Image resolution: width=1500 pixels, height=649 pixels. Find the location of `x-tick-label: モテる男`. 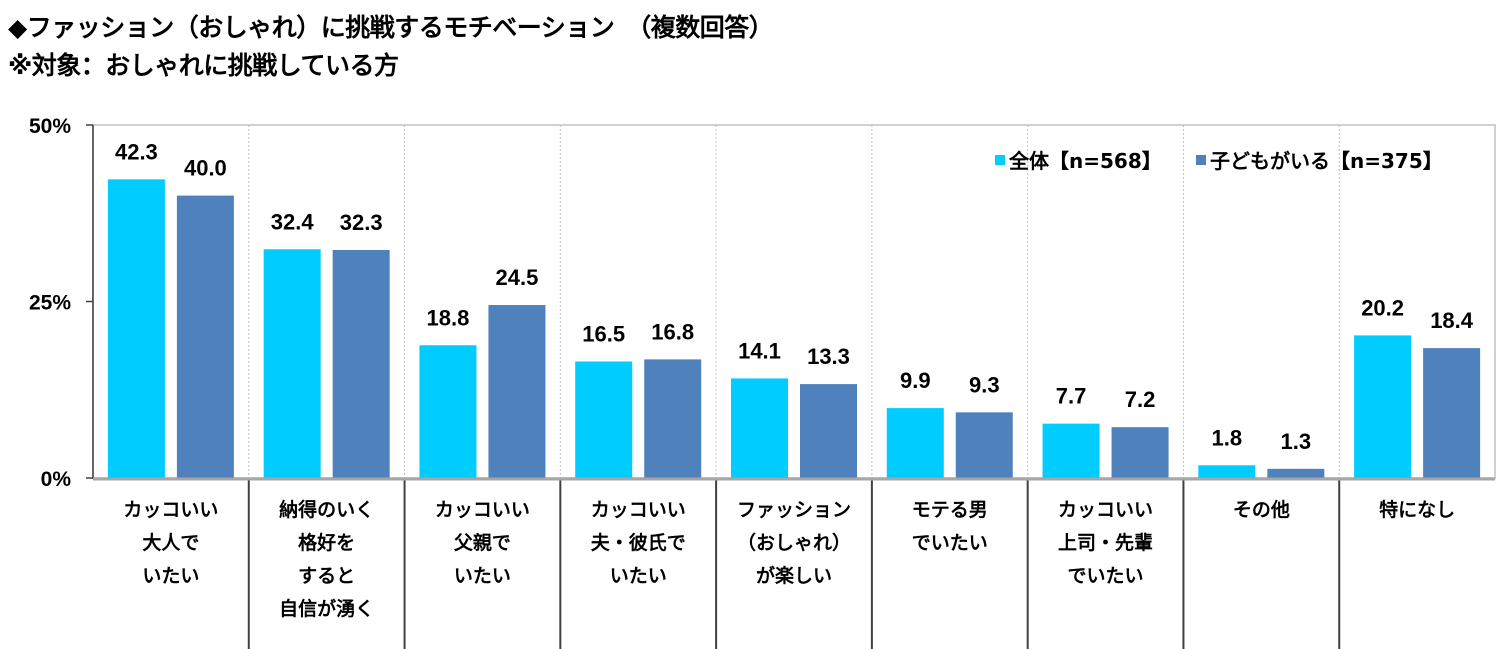

x-tick-label: モテる男 is located at coordinates (950, 510).